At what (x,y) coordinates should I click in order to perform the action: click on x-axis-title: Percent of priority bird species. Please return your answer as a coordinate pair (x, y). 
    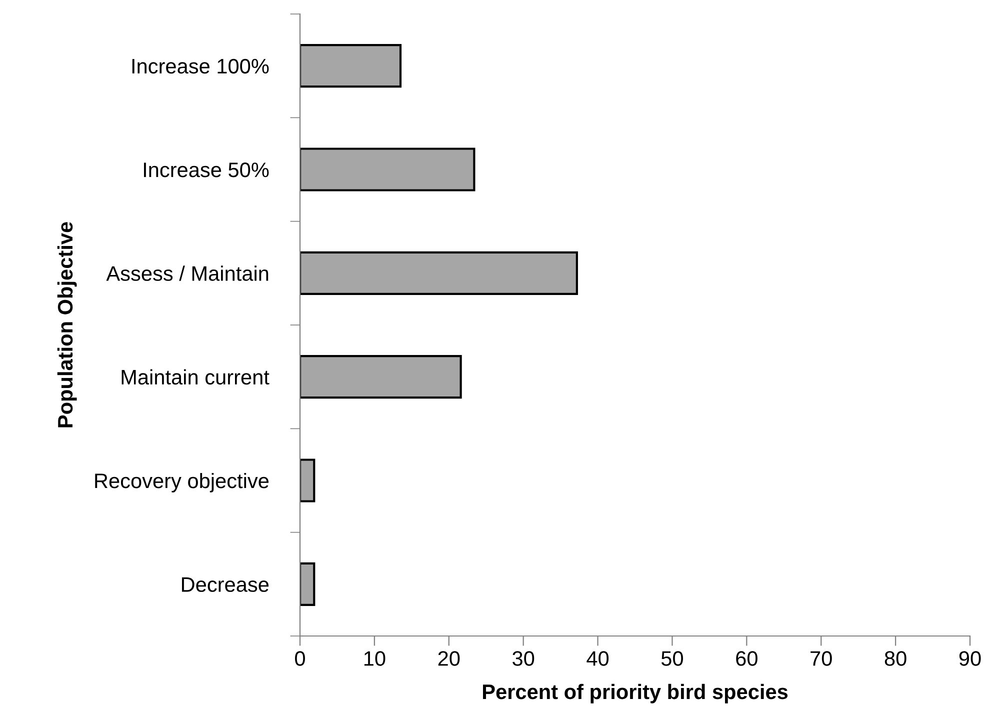
    Looking at the image, I should click on (635, 694).